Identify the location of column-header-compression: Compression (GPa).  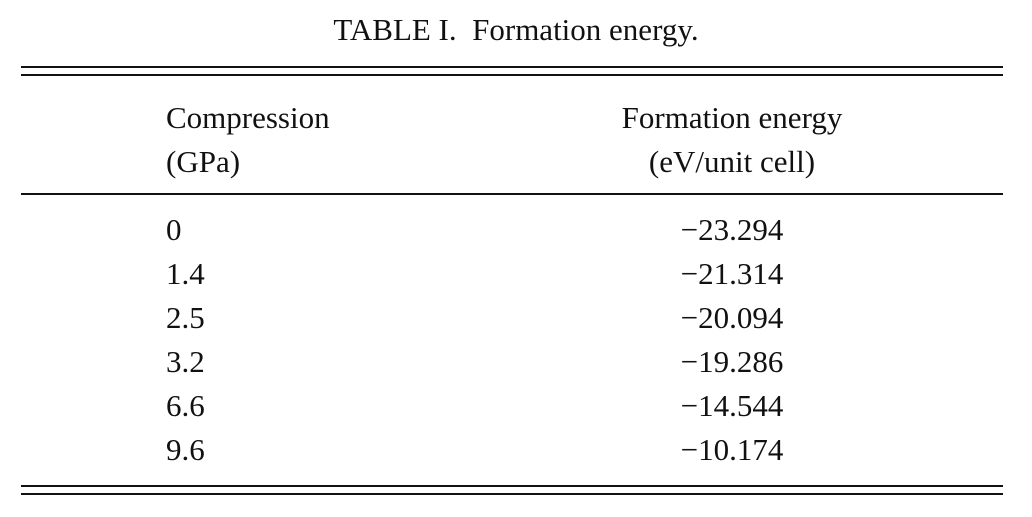
(248, 140).